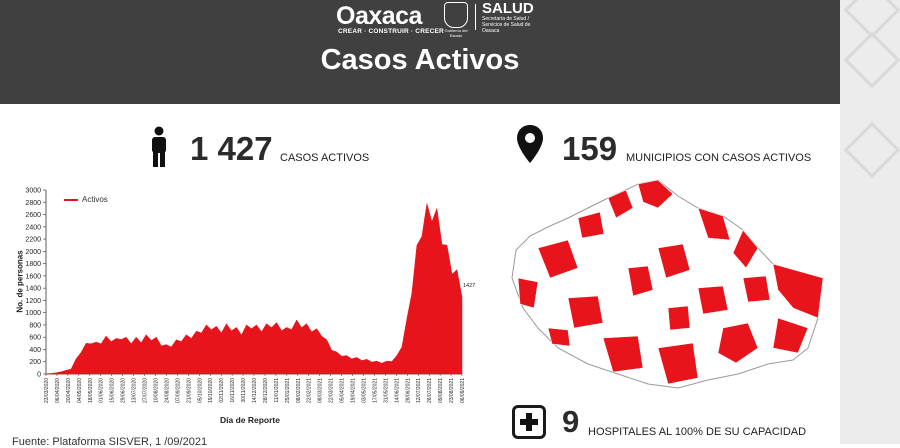 The height and width of the screenshot is (448, 900). Describe the element at coordinates (33, 215) in the screenshot. I see `y-tick-label: 2600` at that location.